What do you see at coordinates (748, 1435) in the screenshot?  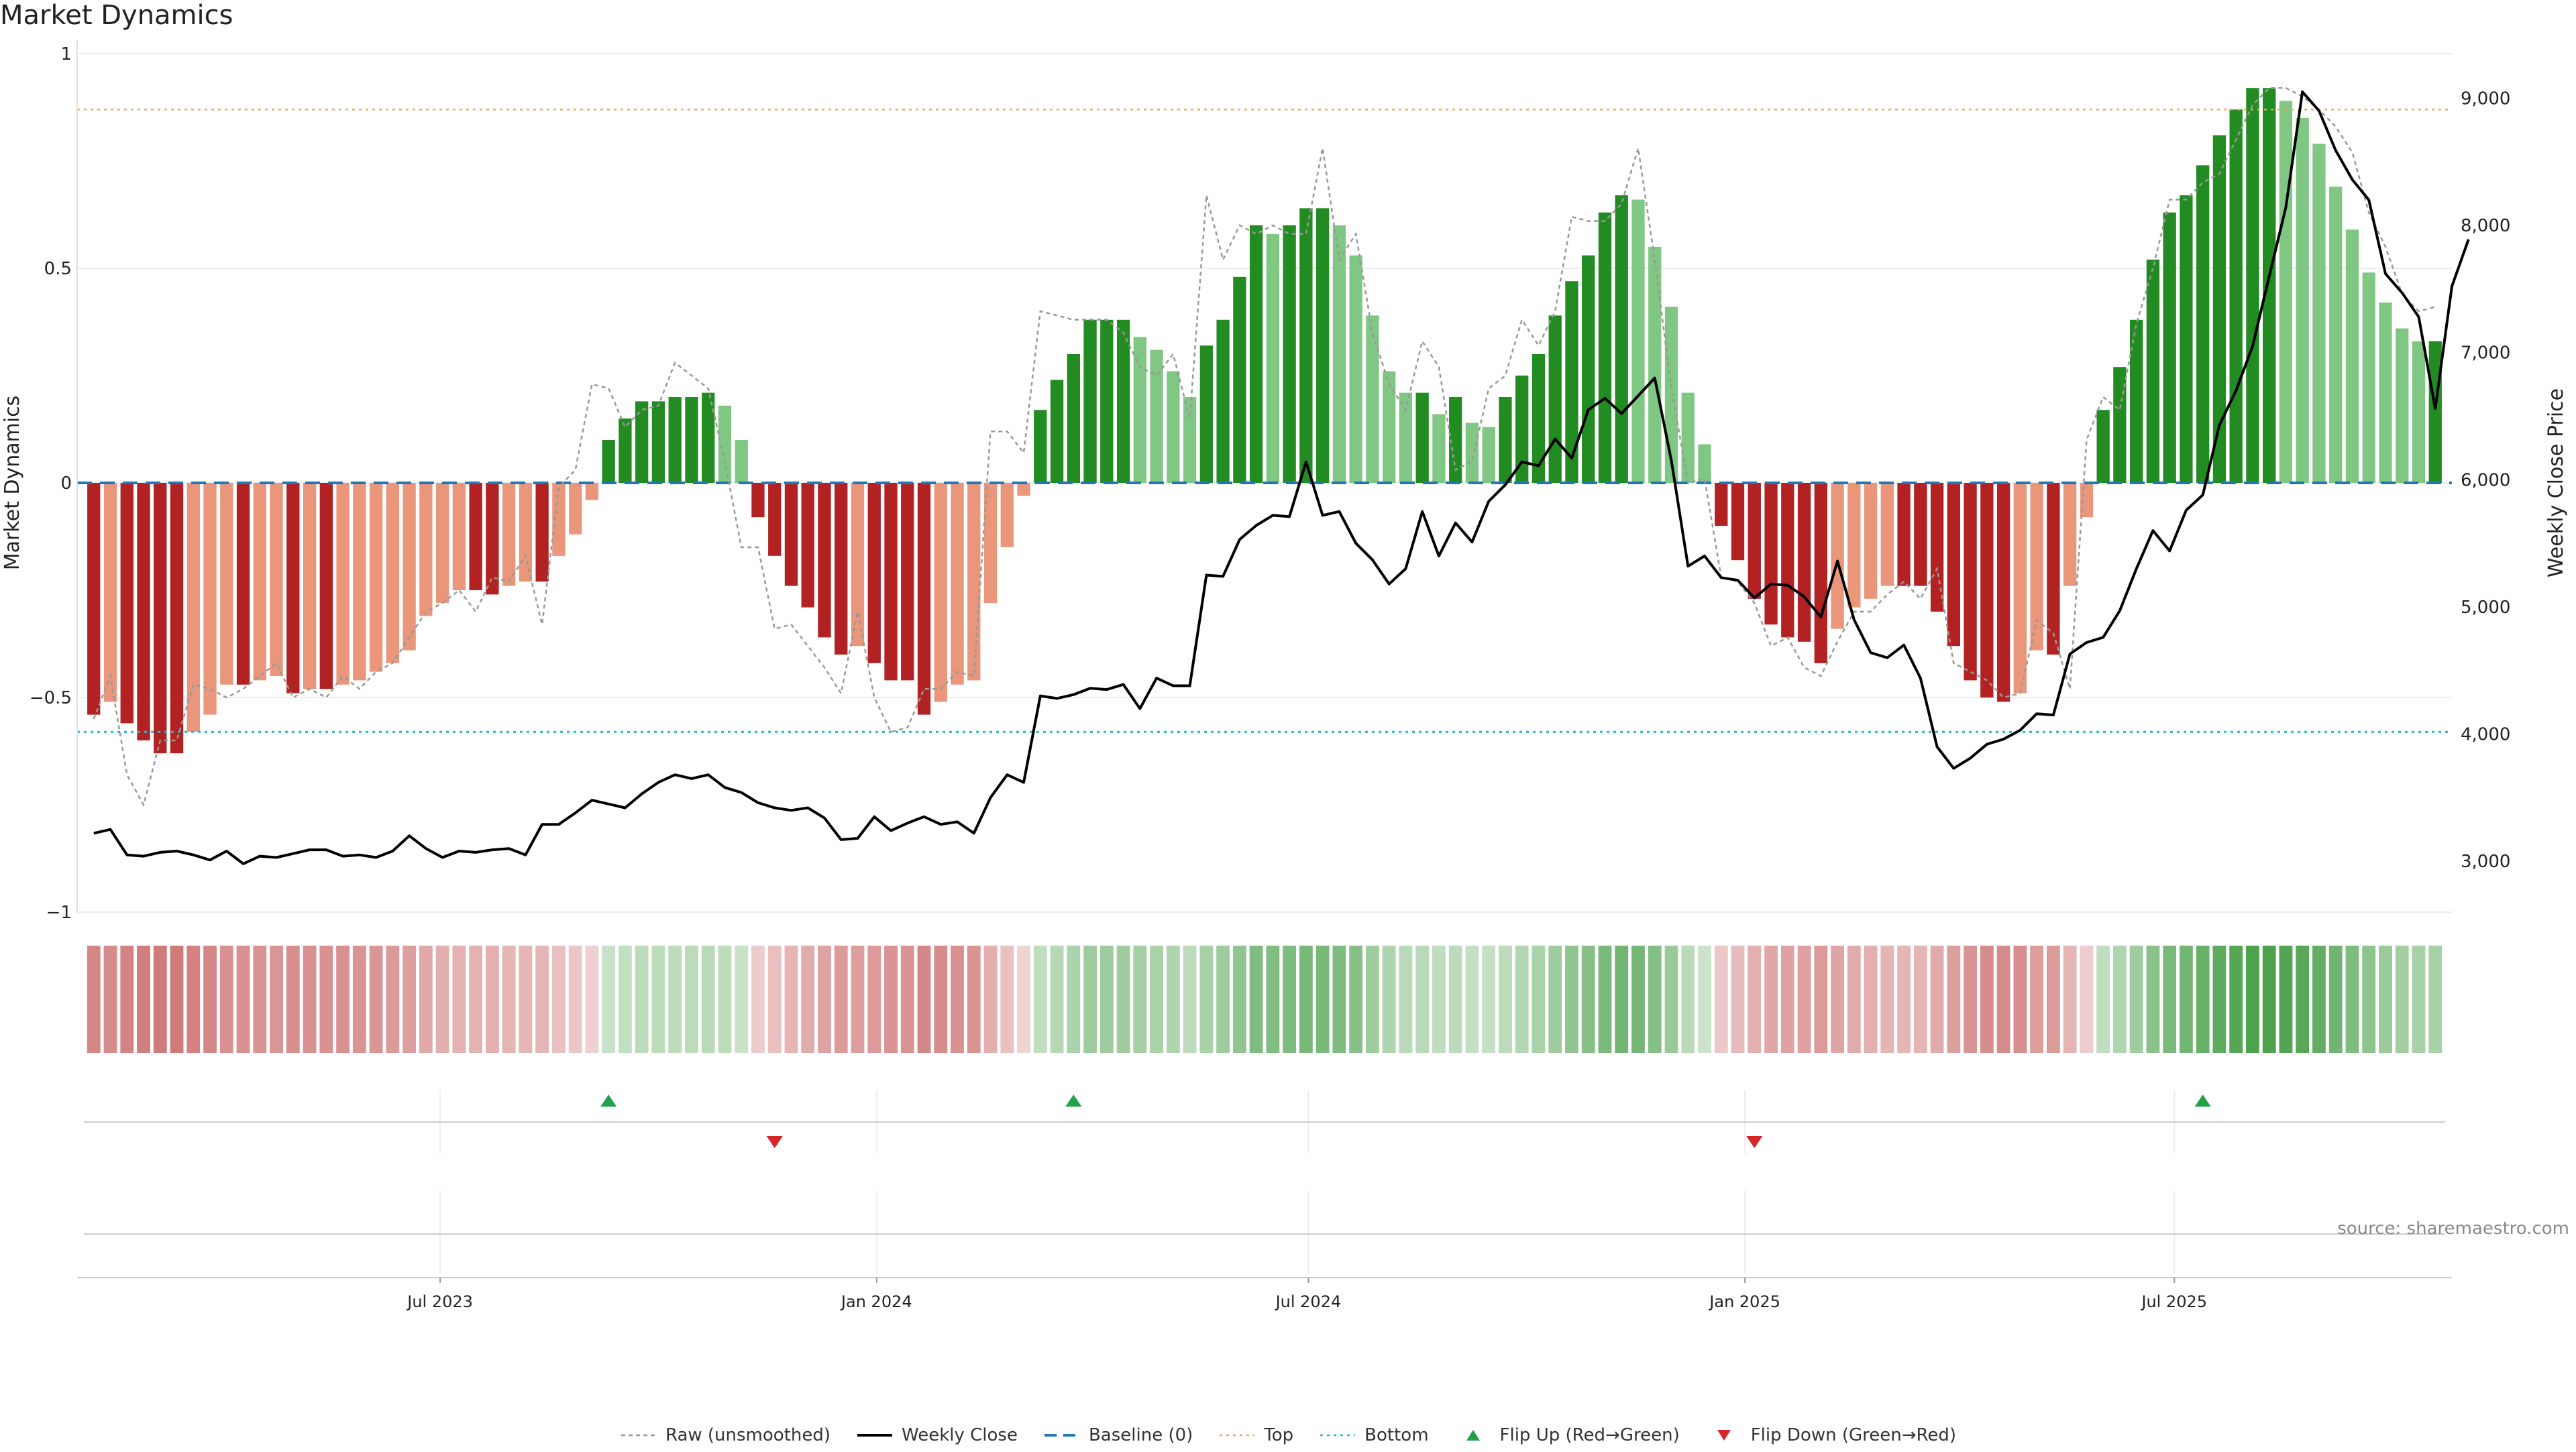 I see `legend-label: Raw (unsmoothed)` at bounding box center [748, 1435].